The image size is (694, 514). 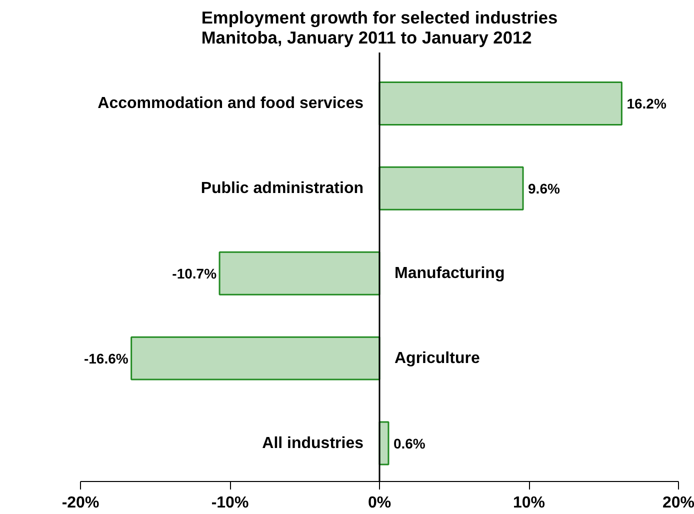 What do you see at coordinates (379, 28) in the screenshot?
I see `chart-title: Employment growth for selected industries Manitoba, January 2011 to January 2012` at bounding box center [379, 28].